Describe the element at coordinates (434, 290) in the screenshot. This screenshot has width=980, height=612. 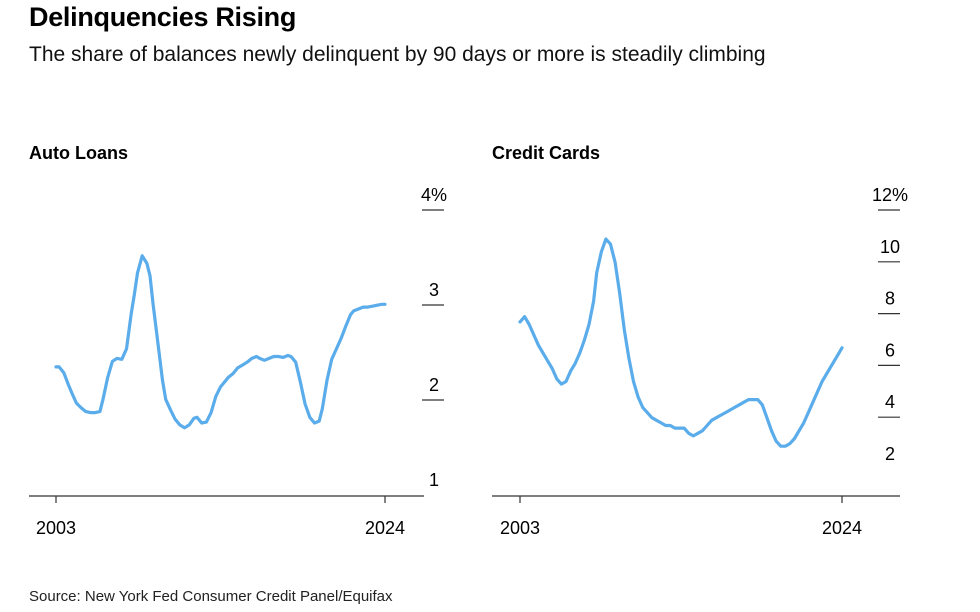
I see `y-tick-label: 3` at that location.